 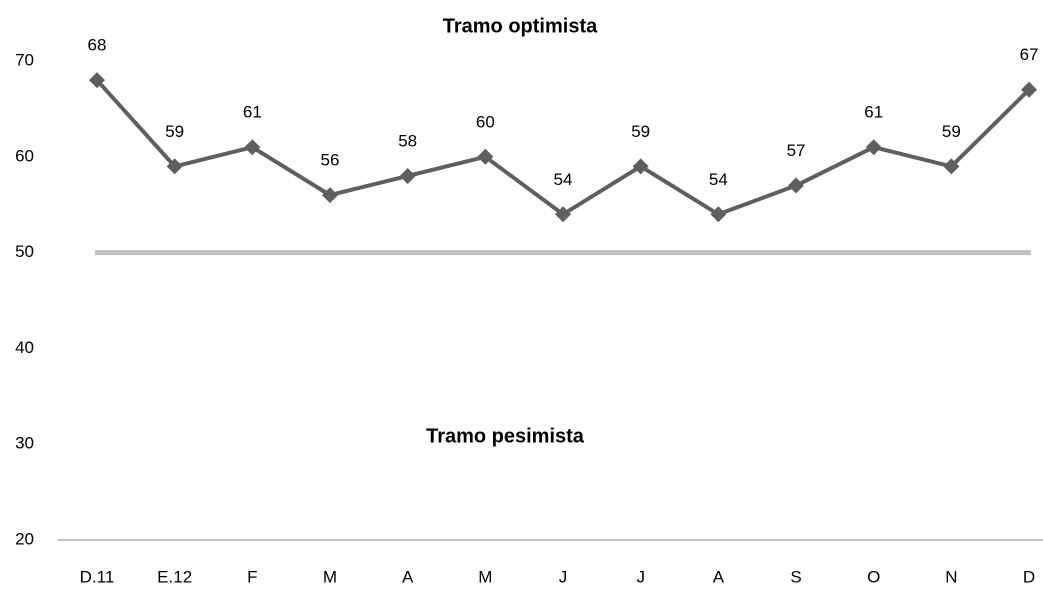 What do you see at coordinates (796, 150) in the screenshot?
I see `data-label: 57` at bounding box center [796, 150].